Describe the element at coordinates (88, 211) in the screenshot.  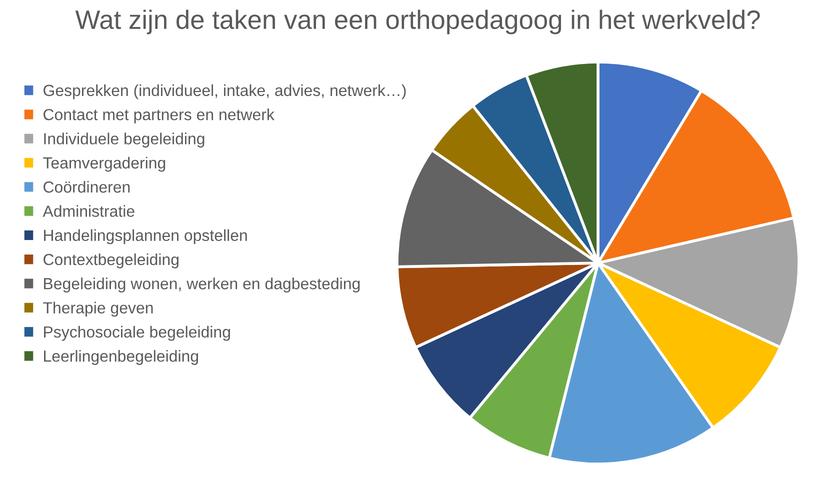
I see `legend-label: Administratie` at that location.